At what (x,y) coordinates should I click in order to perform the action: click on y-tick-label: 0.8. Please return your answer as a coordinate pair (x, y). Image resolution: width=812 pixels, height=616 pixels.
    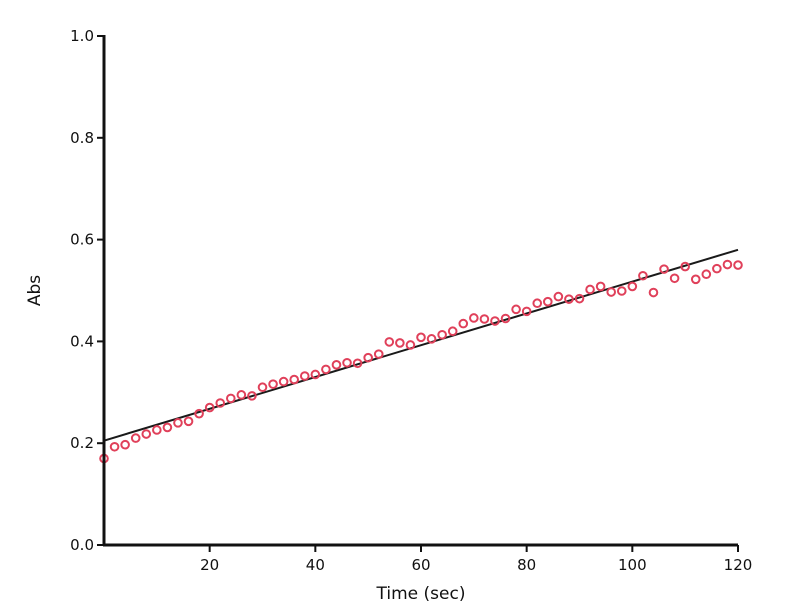
    Looking at the image, I should click on (82, 138).